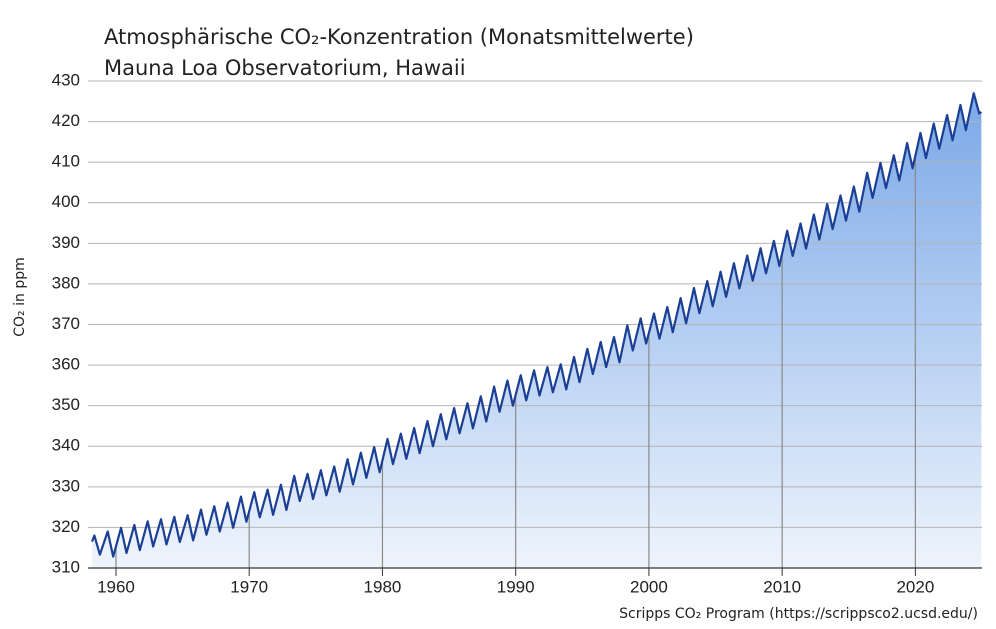  What do you see at coordinates (66, 323) in the screenshot?
I see `y-tick-label: 370` at bounding box center [66, 323].